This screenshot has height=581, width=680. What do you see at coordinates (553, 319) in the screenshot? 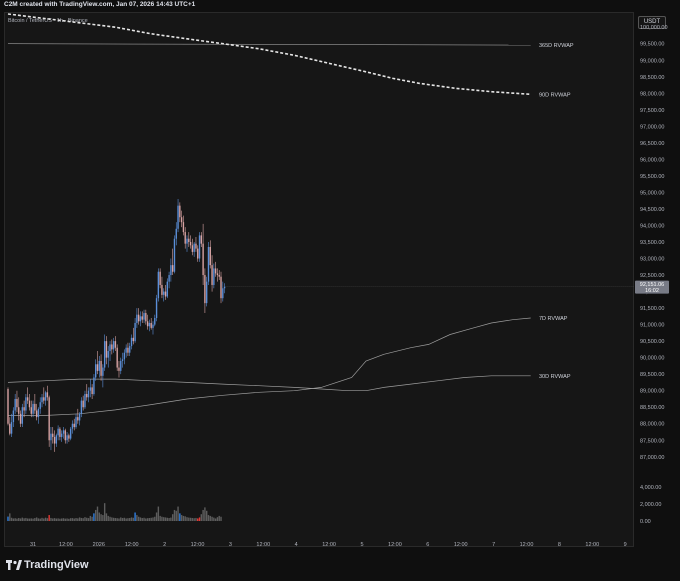
I see `rvwap-label: 7D RVWAP` at bounding box center [553, 319].